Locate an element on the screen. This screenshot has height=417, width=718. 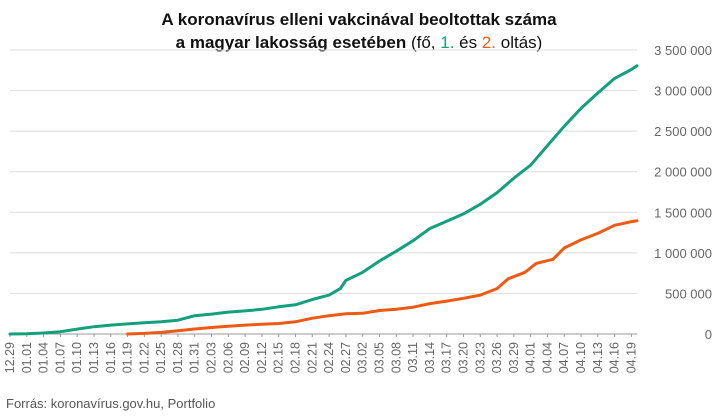
y-tick-label: 3 500 000 is located at coordinates (683, 50).